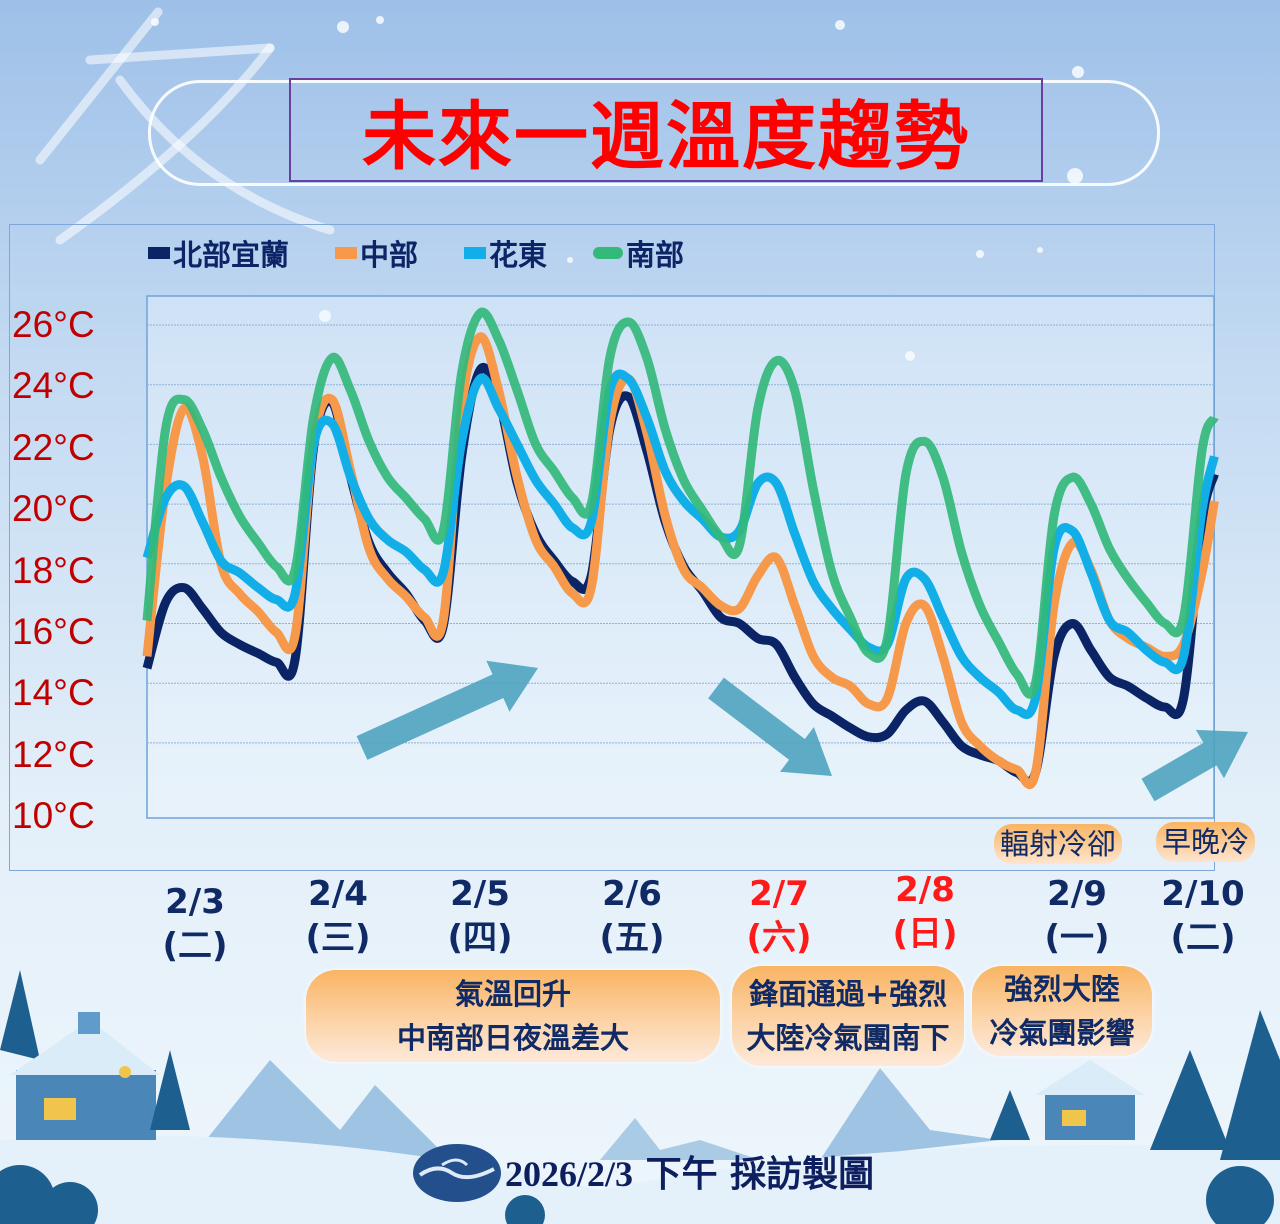 The height and width of the screenshot is (1224, 1280). Describe the element at coordinates (53, 816) in the screenshot. I see `y-tick-label: 10°C` at that location.